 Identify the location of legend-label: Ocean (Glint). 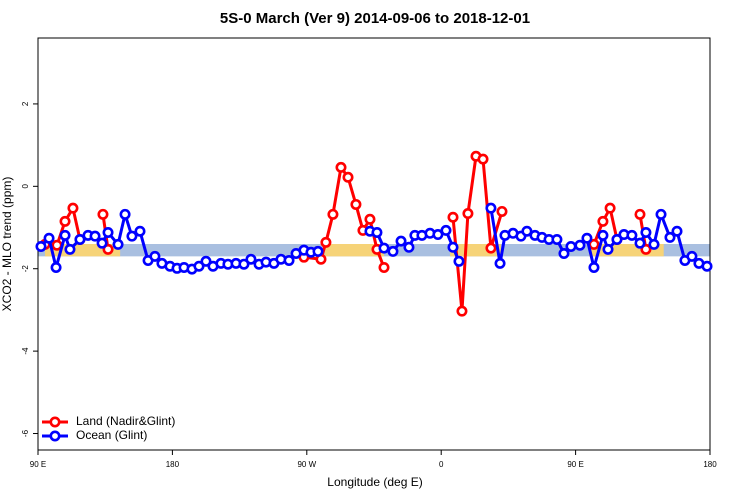
(111, 435).